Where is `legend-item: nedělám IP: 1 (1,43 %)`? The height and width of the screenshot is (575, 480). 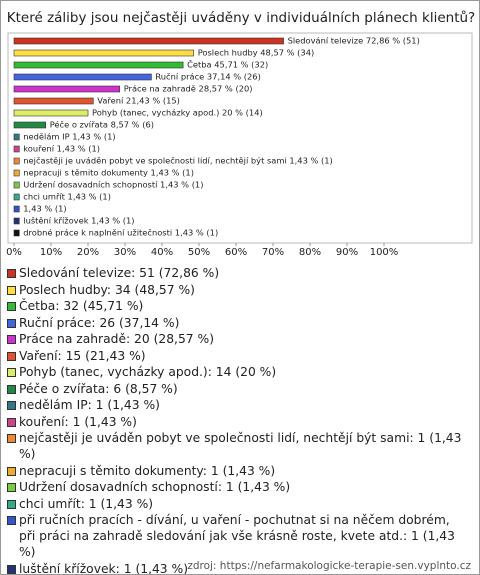
legend-item: nedělám IP: 1 (1,43 %) is located at coordinates (238, 405).